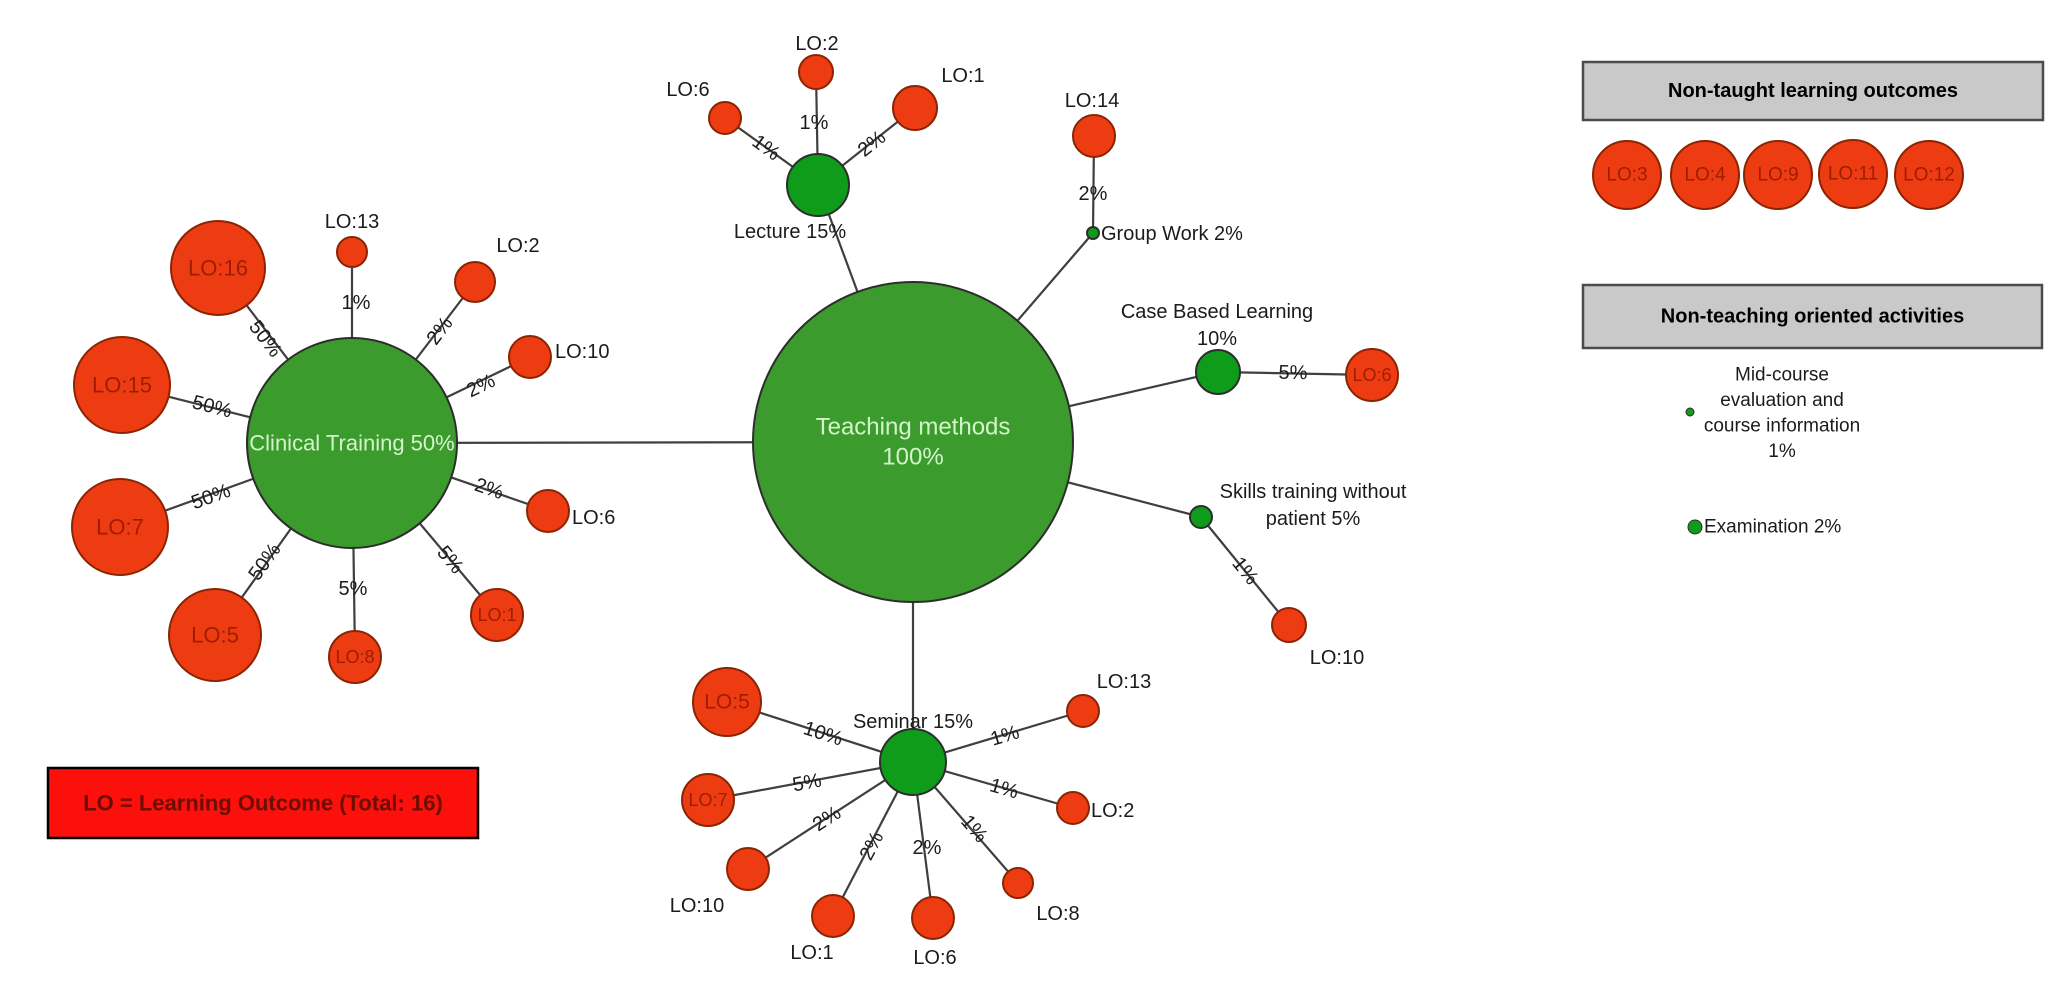 Image resolution: width=2059 pixels, height=1001 pixels. Describe the element at coordinates (823, 733) in the screenshot. I see `edge-percent-label: 10%` at that location.